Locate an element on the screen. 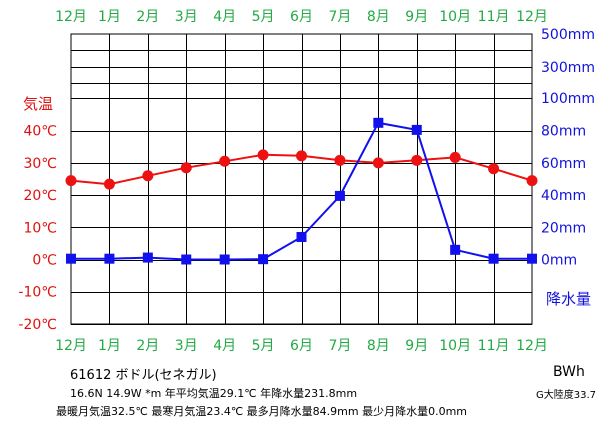  station-summary: 16.6N 14.9W *m 年平均気温29.1℃ 年降水量231.8mm is located at coordinates (214, 393).